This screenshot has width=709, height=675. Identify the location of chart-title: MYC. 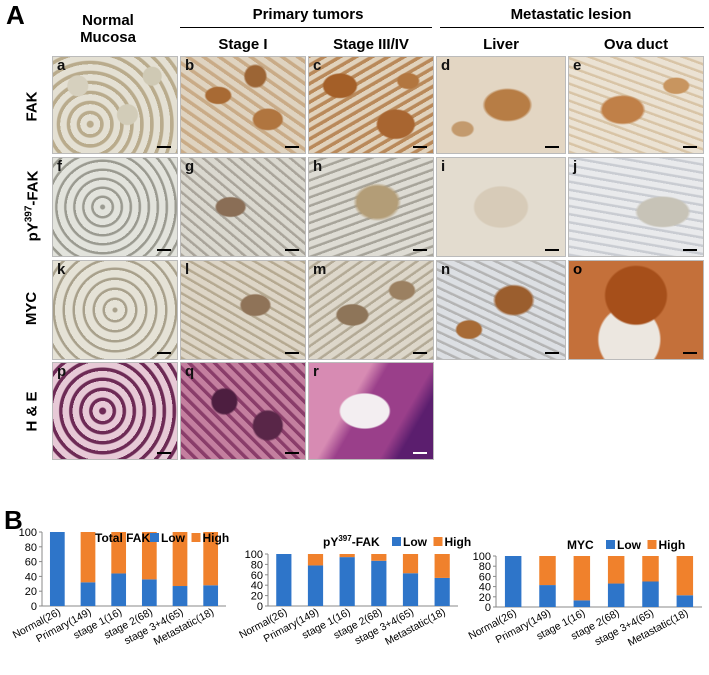
(580, 545).